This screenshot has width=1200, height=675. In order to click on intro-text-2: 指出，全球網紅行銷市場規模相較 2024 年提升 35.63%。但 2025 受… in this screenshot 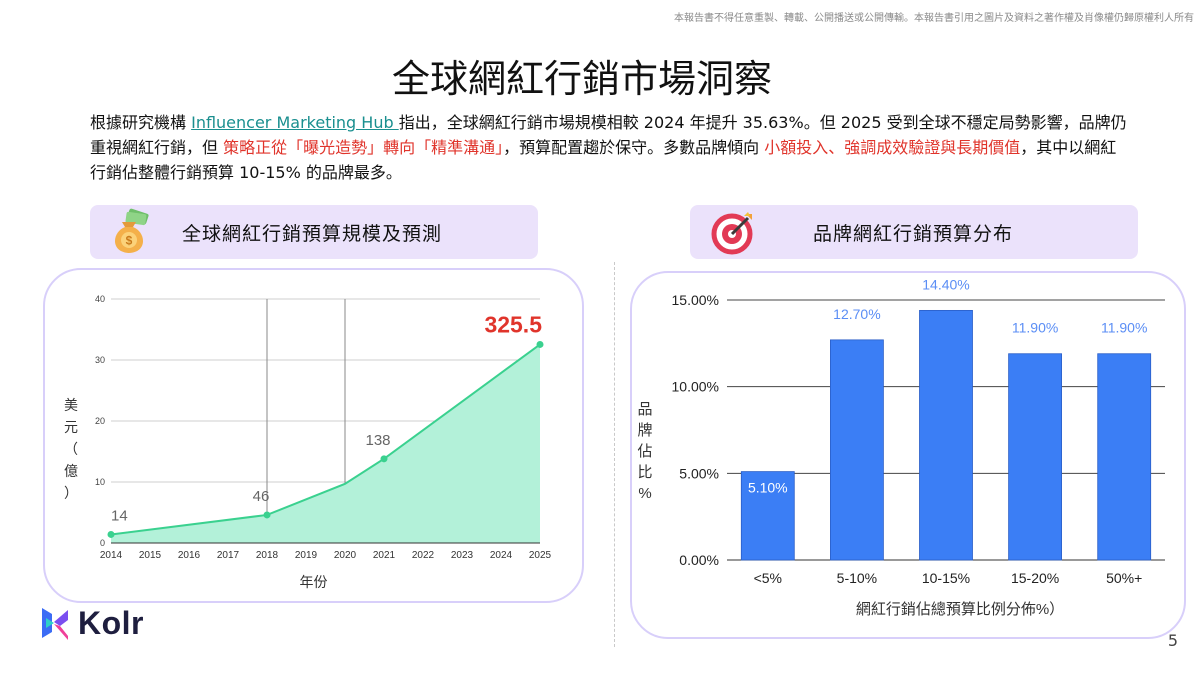, I will do `click(608, 135)`.